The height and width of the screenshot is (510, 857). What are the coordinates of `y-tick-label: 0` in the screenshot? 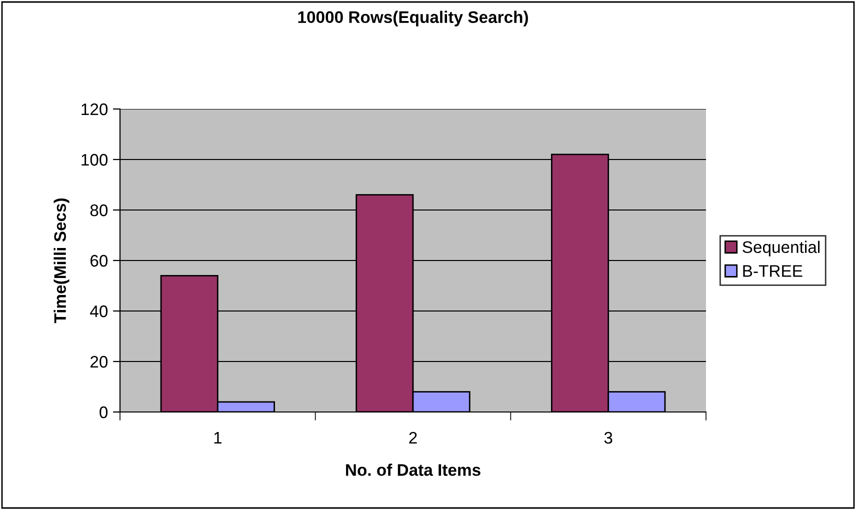 It's located at (104, 412).